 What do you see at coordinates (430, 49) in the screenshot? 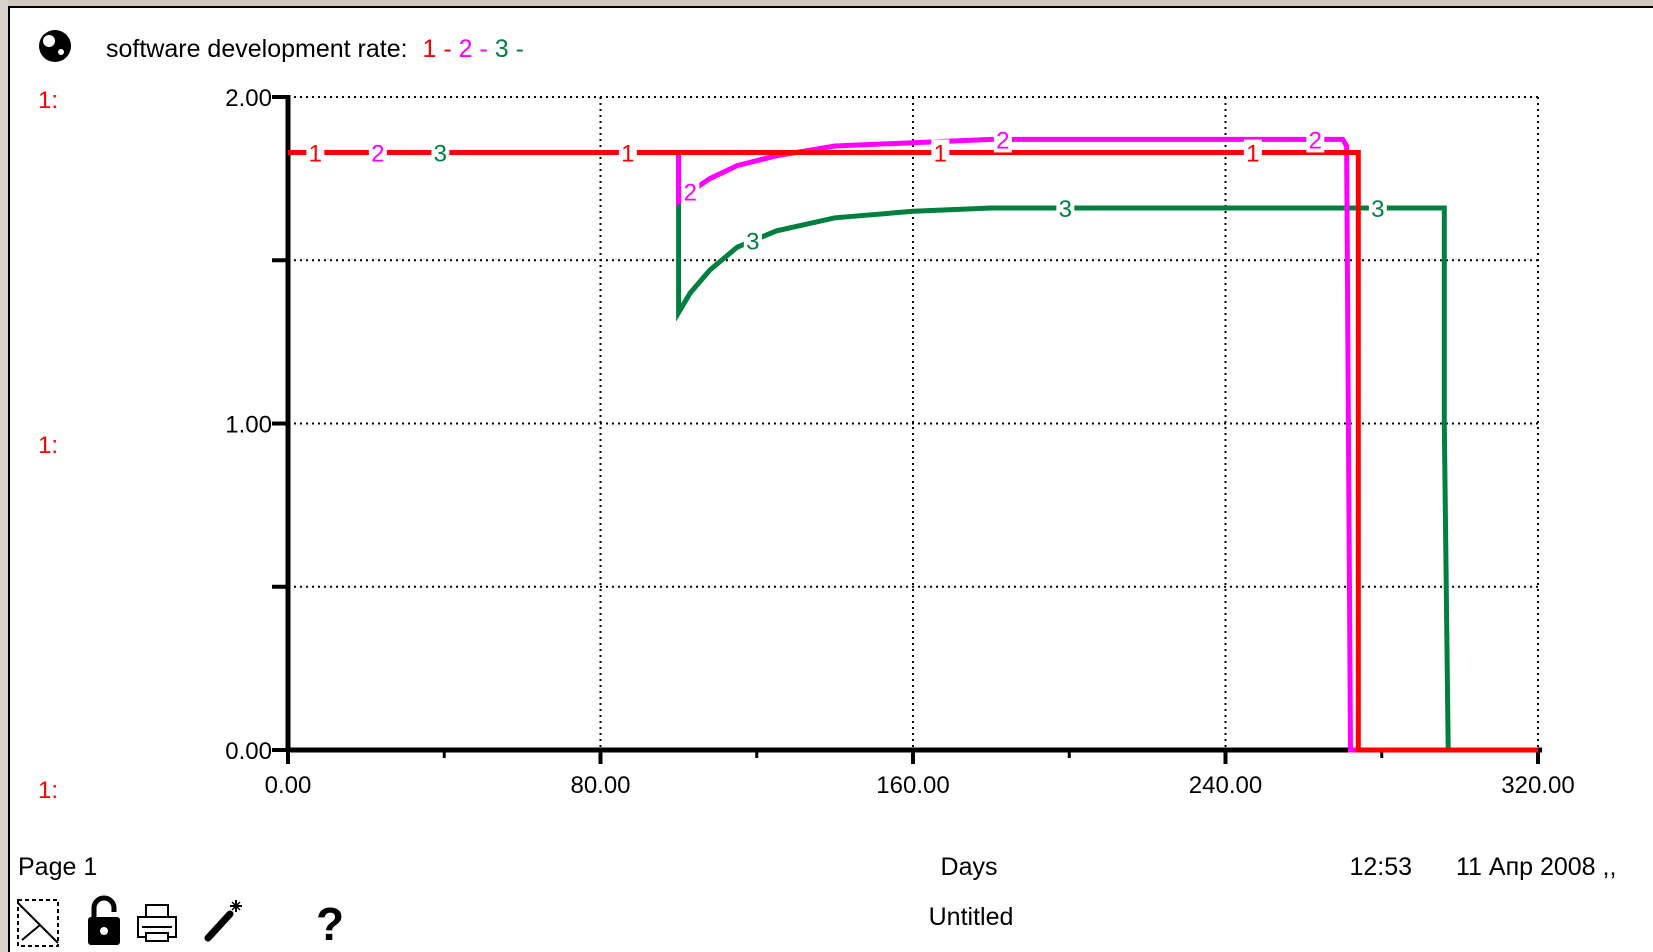
I see `legend-series-1: 1` at bounding box center [430, 49].